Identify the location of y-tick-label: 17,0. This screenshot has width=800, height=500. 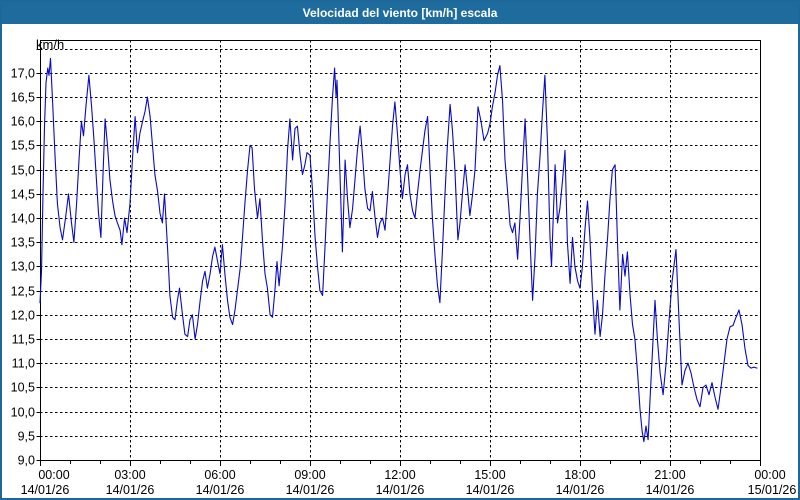
(23, 74).